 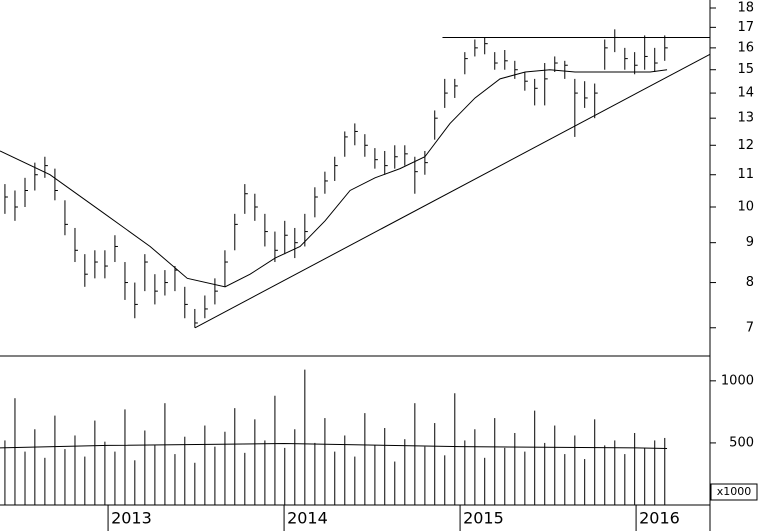 What do you see at coordinates (745, 207) in the screenshot?
I see `y-tick-label: 10` at bounding box center [745, 207].